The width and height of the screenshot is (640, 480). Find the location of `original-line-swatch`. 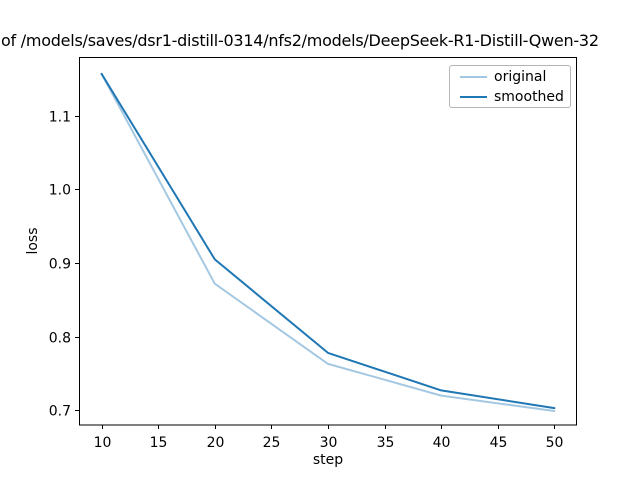

original-line-swatch is located at coordinates (473, 77).